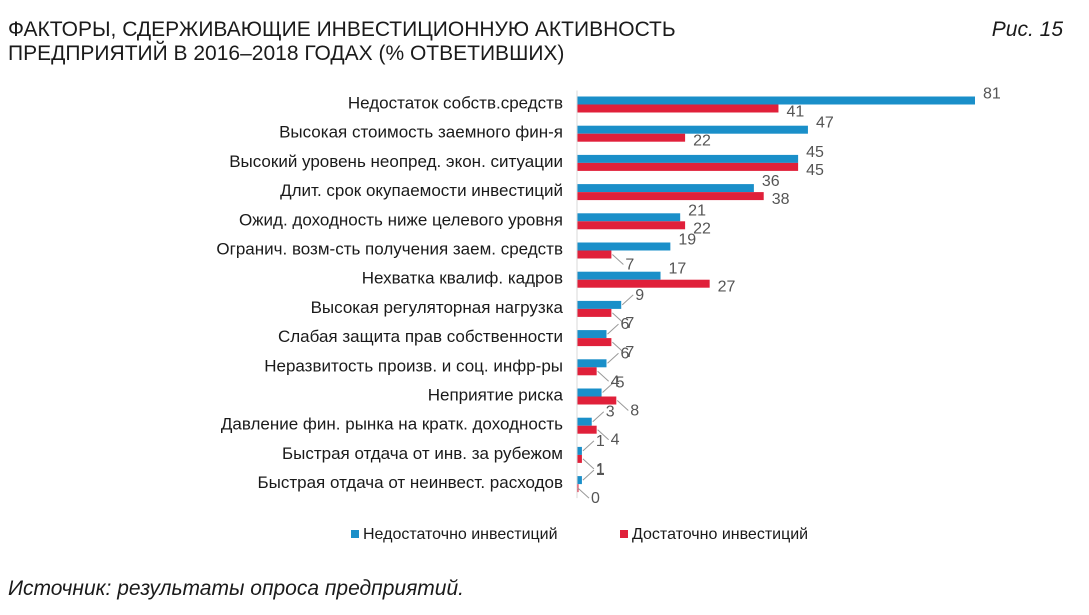 Image resolution: width=1089 pixels, height=615 pixels. What do you see at coordinates (639, 295) in the screenshot?
I see `value-label-insufficient: 9` at bounding box center [639, 295].